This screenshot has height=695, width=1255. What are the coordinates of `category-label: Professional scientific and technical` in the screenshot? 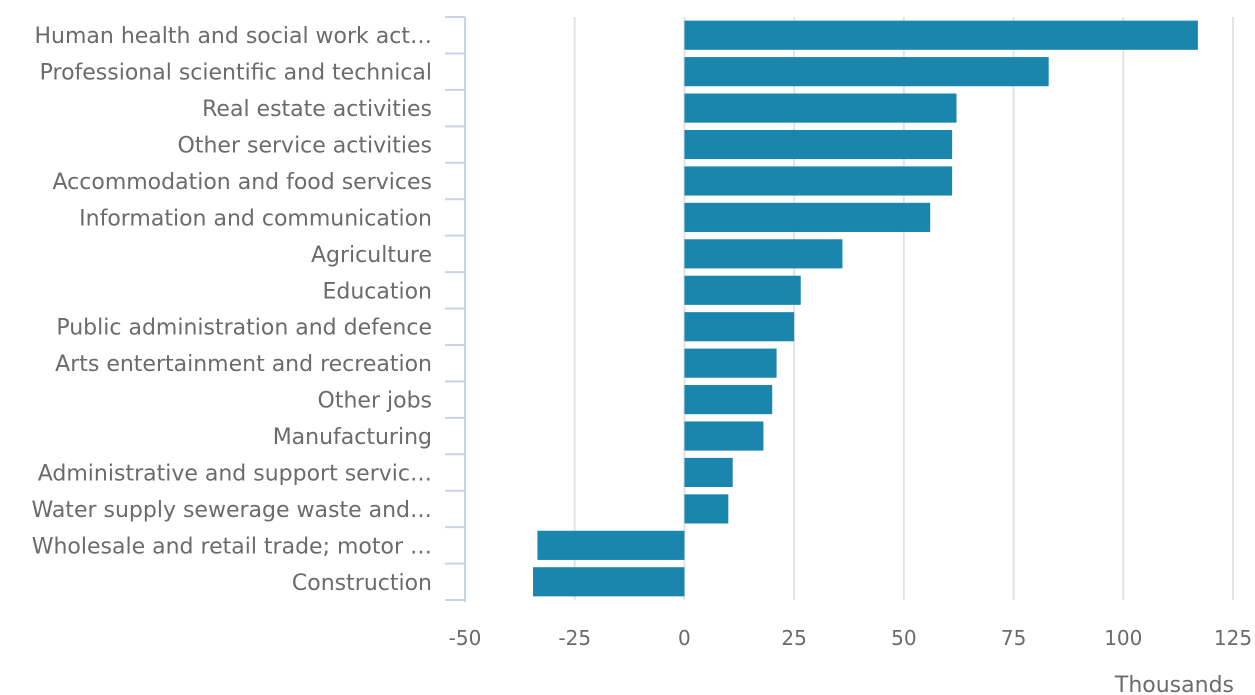 It's located at (236, 73).